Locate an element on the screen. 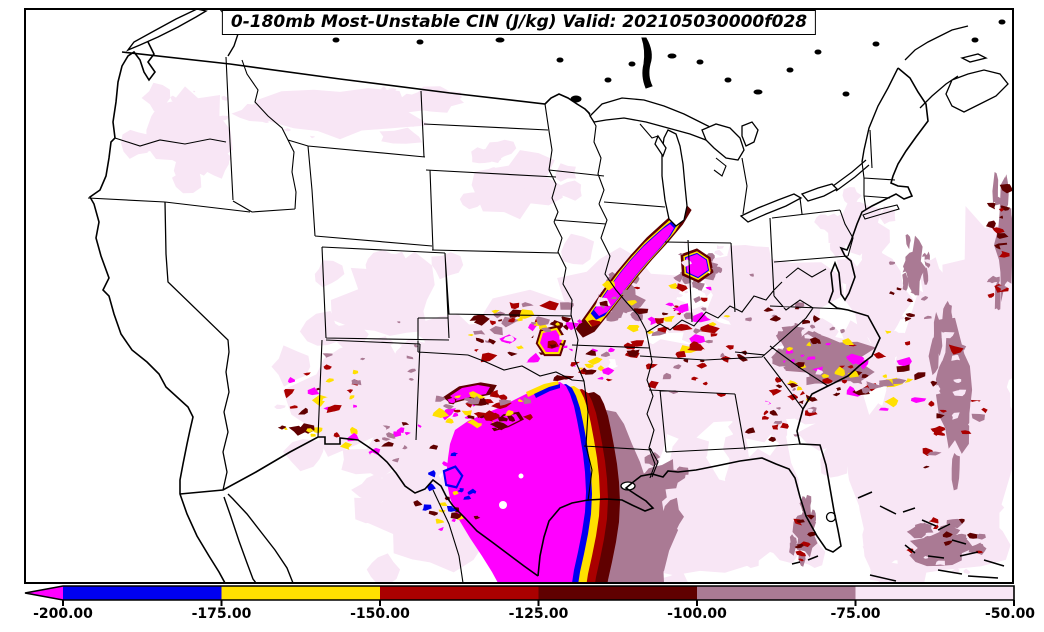 The image size is (1044, 632). cuba-bahamas-islands is located at coordinates (898, 536).